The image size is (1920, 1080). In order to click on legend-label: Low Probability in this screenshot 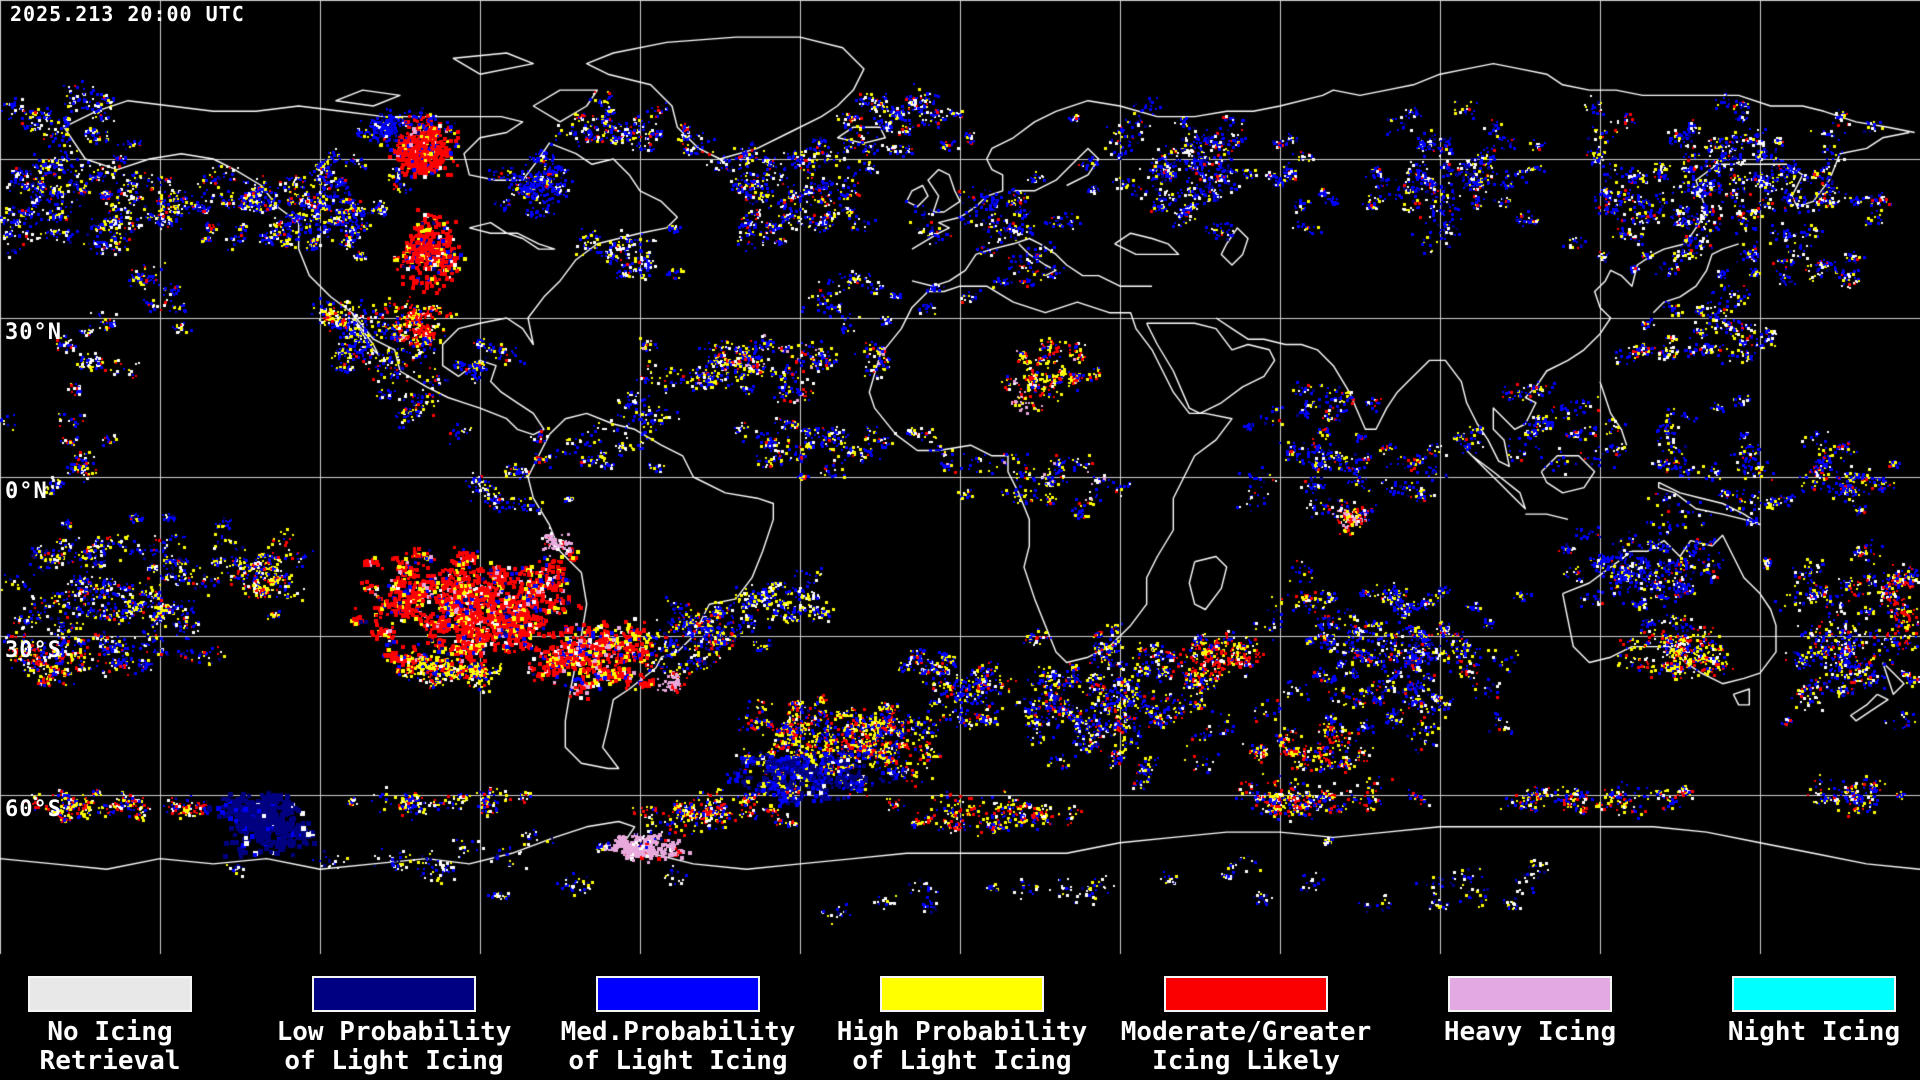, I will do `click(394, 1032)`.